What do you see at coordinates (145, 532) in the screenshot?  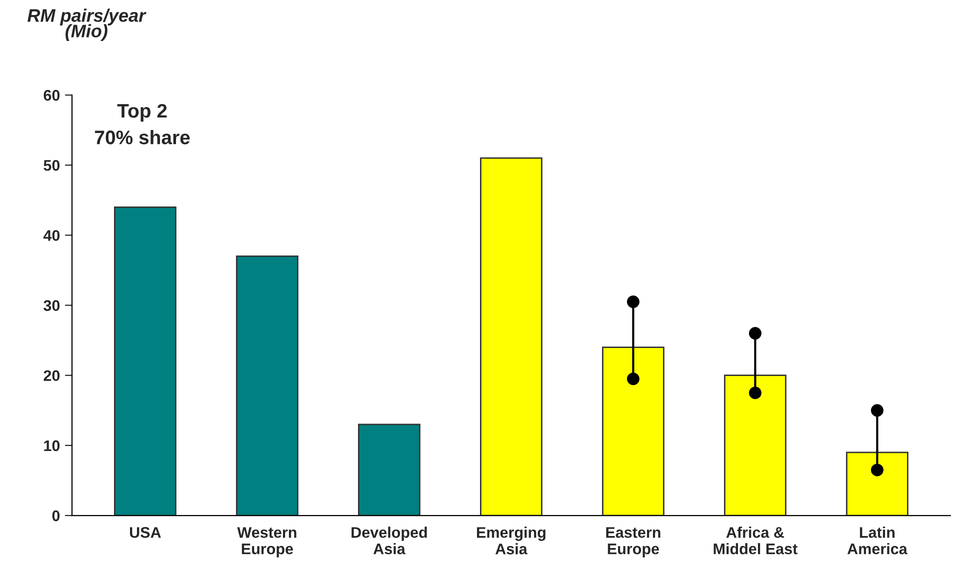 I see `x-tick-label: USA` at bounding box center [145, 532].